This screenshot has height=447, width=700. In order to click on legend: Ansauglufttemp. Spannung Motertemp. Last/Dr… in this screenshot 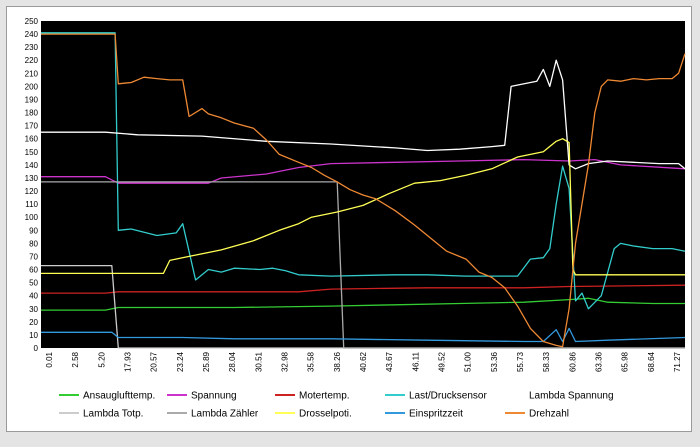, I will do `click(336, 405)`.